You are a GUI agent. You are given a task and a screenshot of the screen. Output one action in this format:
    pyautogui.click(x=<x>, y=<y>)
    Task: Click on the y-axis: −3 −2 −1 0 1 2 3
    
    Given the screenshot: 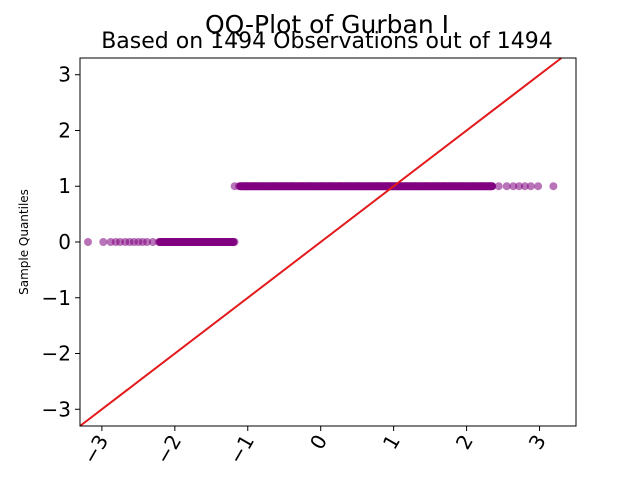 What is the action you would take?
    pyautogui.click(x=61, y=242)
    